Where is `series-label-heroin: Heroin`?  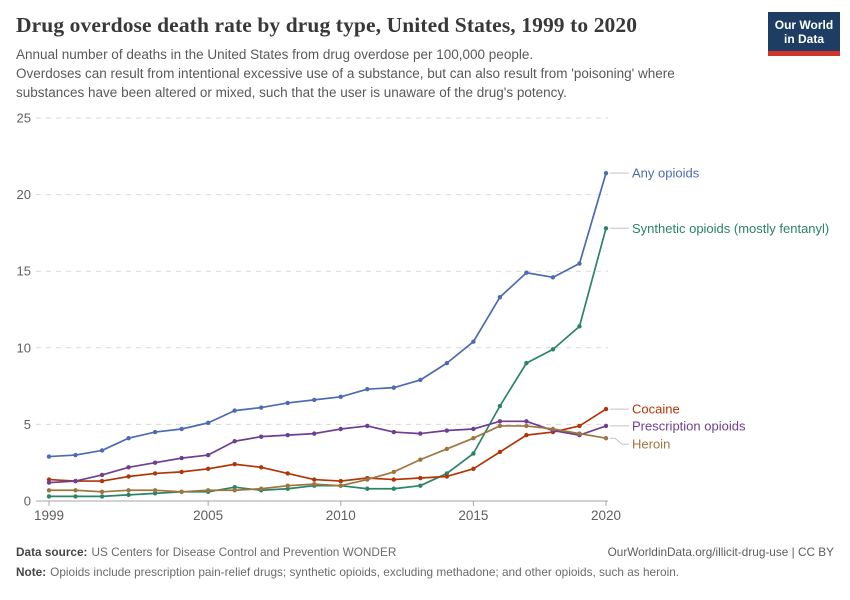
series-label-heroin: Heroin is located at coordinates (651, 444).